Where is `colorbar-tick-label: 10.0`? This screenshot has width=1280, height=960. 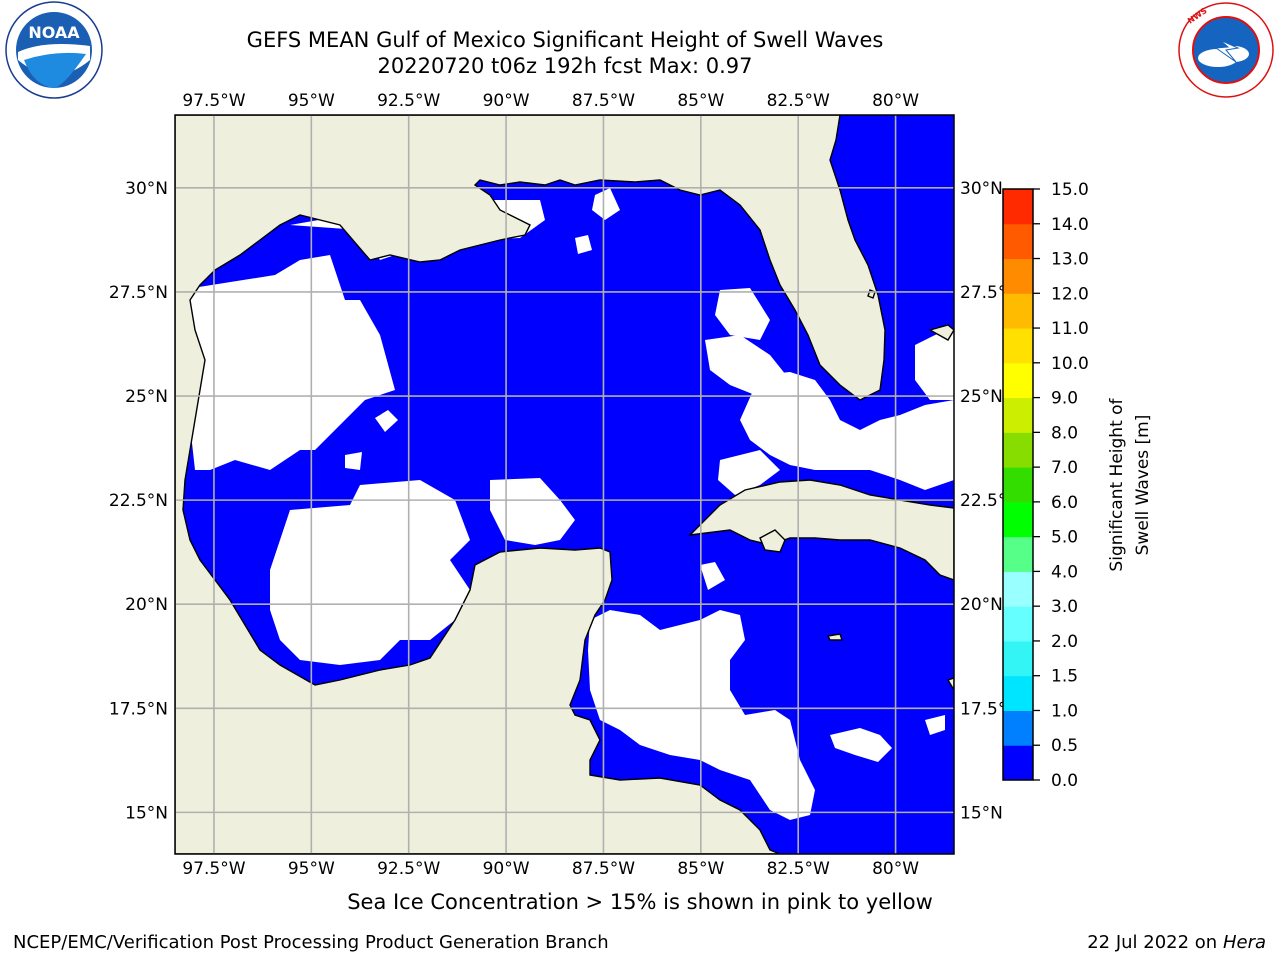 colorbar-tick-label: 10.0 is located at coordinates (1070, 364).